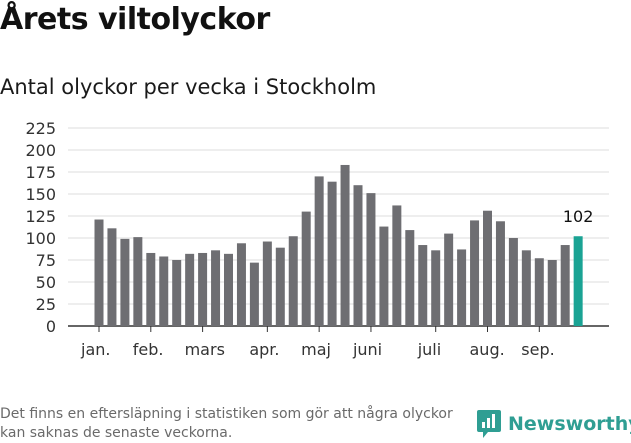  Describe the element at coordinates (316, 349) in the screenshot. I see `x-tick-label: maj` at that location.